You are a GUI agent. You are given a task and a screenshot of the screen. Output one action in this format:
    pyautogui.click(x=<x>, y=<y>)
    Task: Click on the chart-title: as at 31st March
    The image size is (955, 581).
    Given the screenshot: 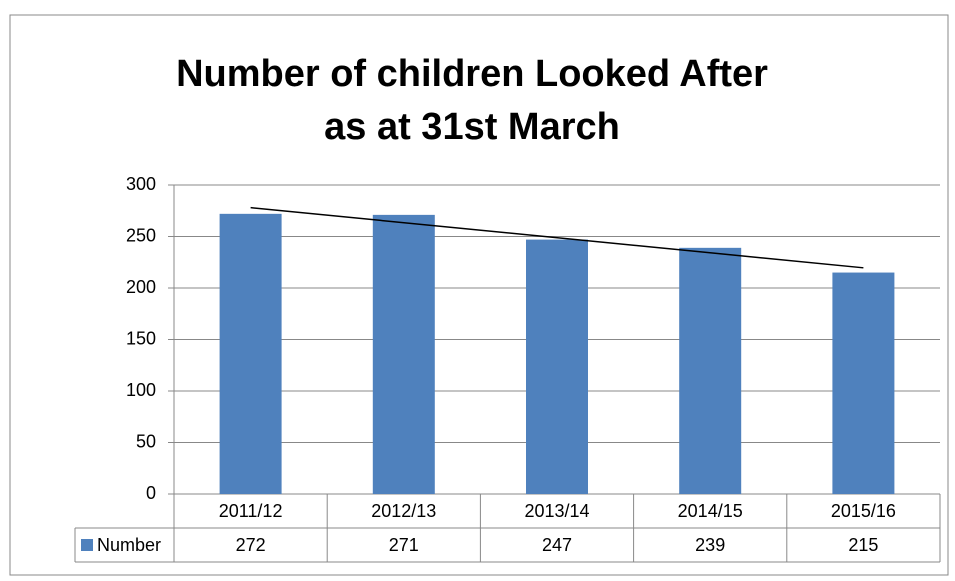 What is the action you would take?
    pyautogui.click(x=472, y=127)
    